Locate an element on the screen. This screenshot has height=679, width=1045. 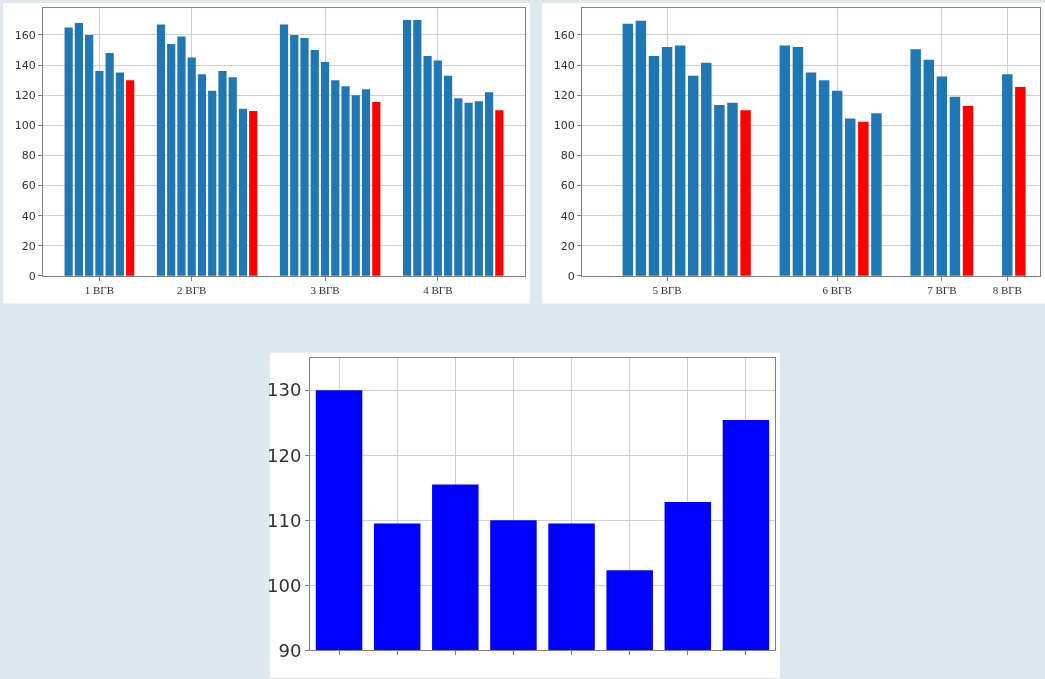
x-tick-label: 7 ВГВ is located at coordinates (942, 290).